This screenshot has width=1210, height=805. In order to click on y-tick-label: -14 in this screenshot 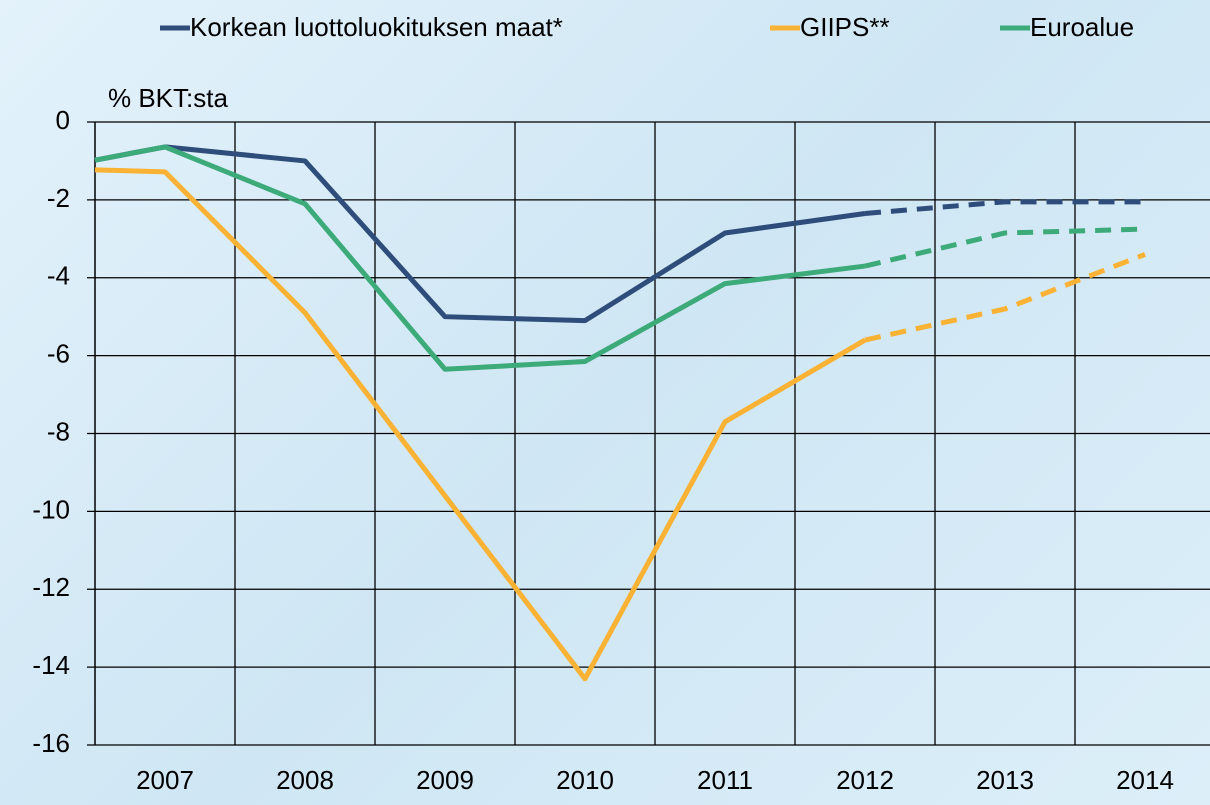, I will do `click(51, 665)`.